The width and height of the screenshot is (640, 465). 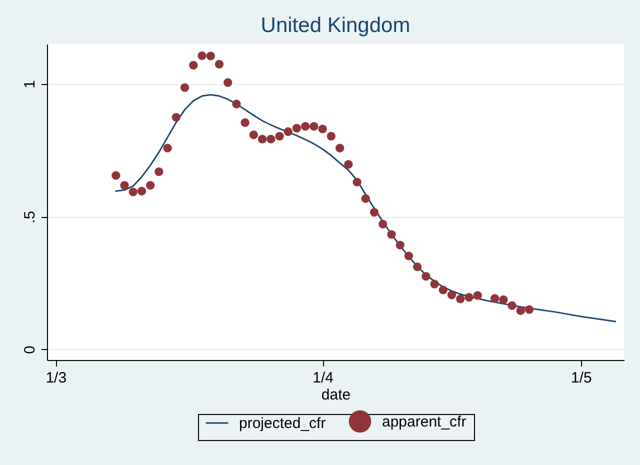 I want to click on y-tick-label: 1, so click(x=30, y=84).